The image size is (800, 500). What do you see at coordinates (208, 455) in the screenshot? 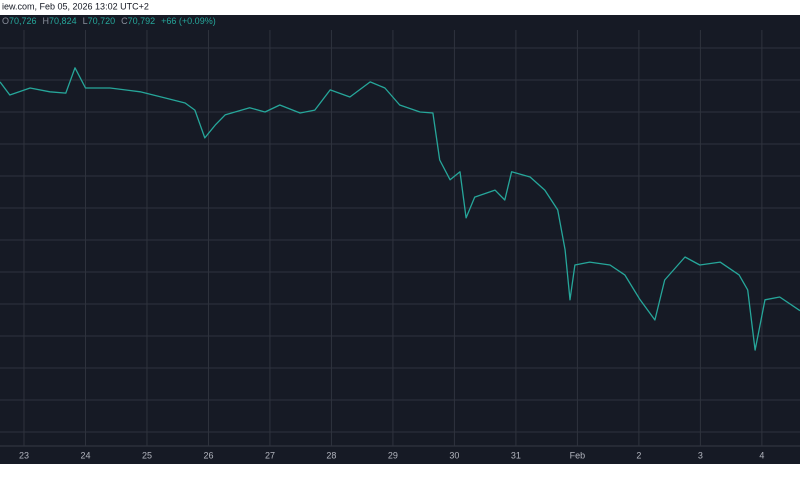
I see `x-tick-label: 26` at bounding box center [208, 455].